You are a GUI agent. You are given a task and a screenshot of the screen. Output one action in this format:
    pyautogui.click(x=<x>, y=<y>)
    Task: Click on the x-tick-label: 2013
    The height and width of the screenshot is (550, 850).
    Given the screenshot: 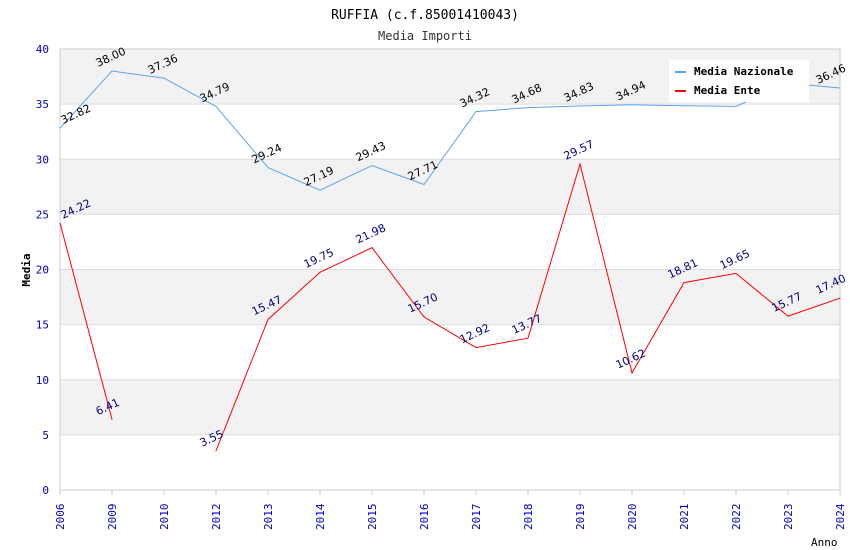 What is the action you would take?
    pyautogui.click(x=268, y=517)
    